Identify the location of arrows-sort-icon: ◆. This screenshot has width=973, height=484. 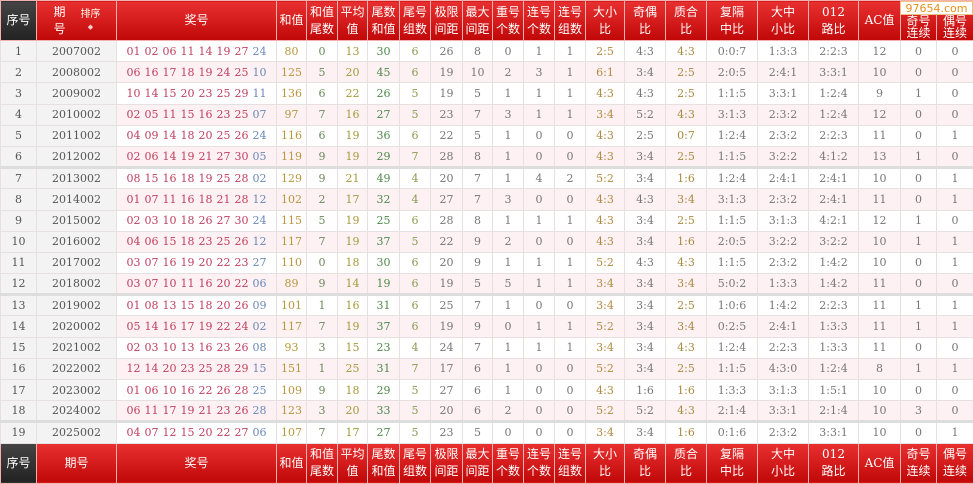
(90, 26).